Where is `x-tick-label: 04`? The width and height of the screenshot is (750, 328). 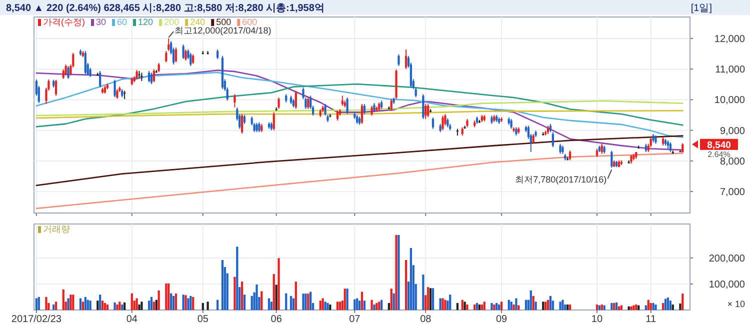
x-tick-label: 04 is located at coordinates (132, 319).